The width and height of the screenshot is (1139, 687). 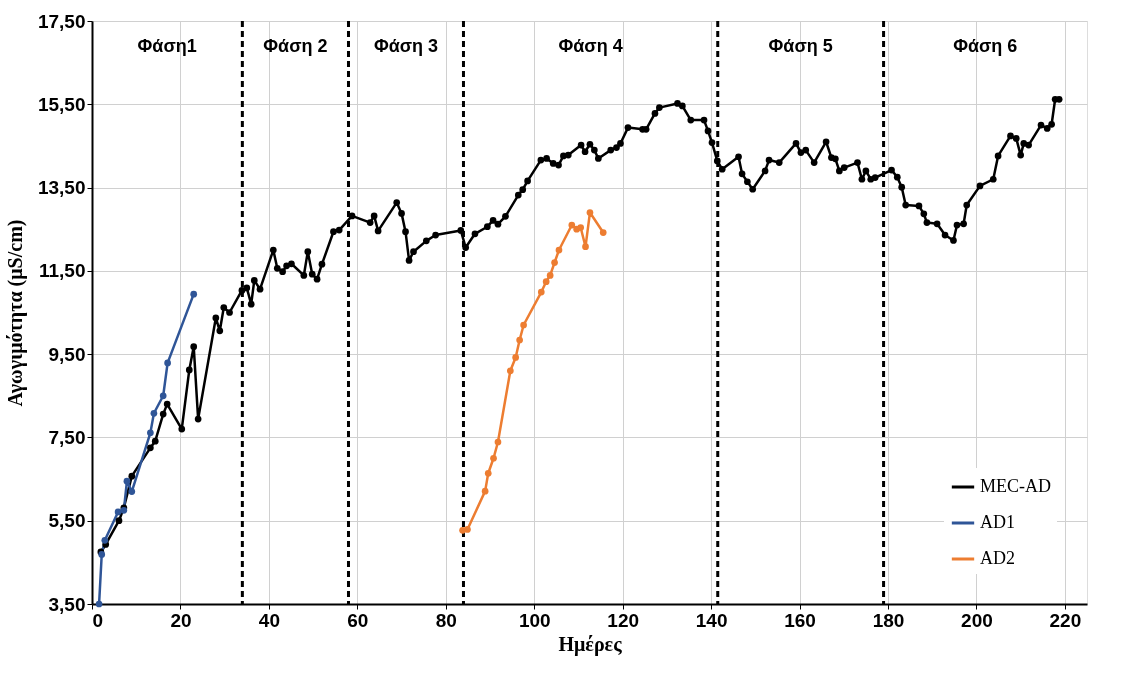 I want to click on annotation: Φάση 2, so click(x=295, y=46).